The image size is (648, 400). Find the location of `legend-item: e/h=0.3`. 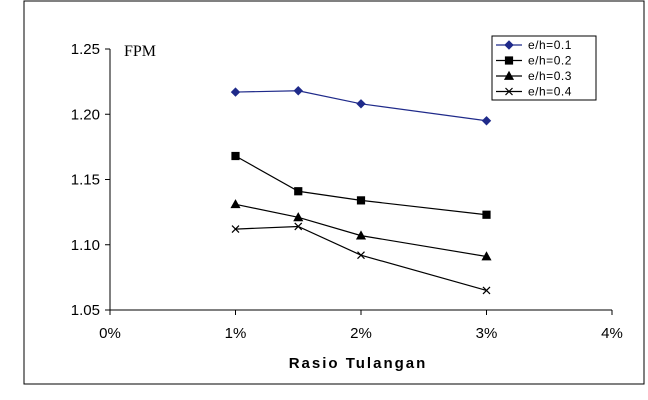

legend-item: e/h=0.3 is located at coordinates (534, 76).